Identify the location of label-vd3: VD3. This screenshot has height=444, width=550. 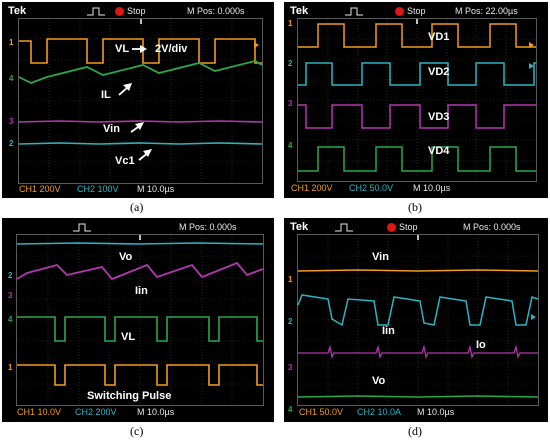
(439, 117).